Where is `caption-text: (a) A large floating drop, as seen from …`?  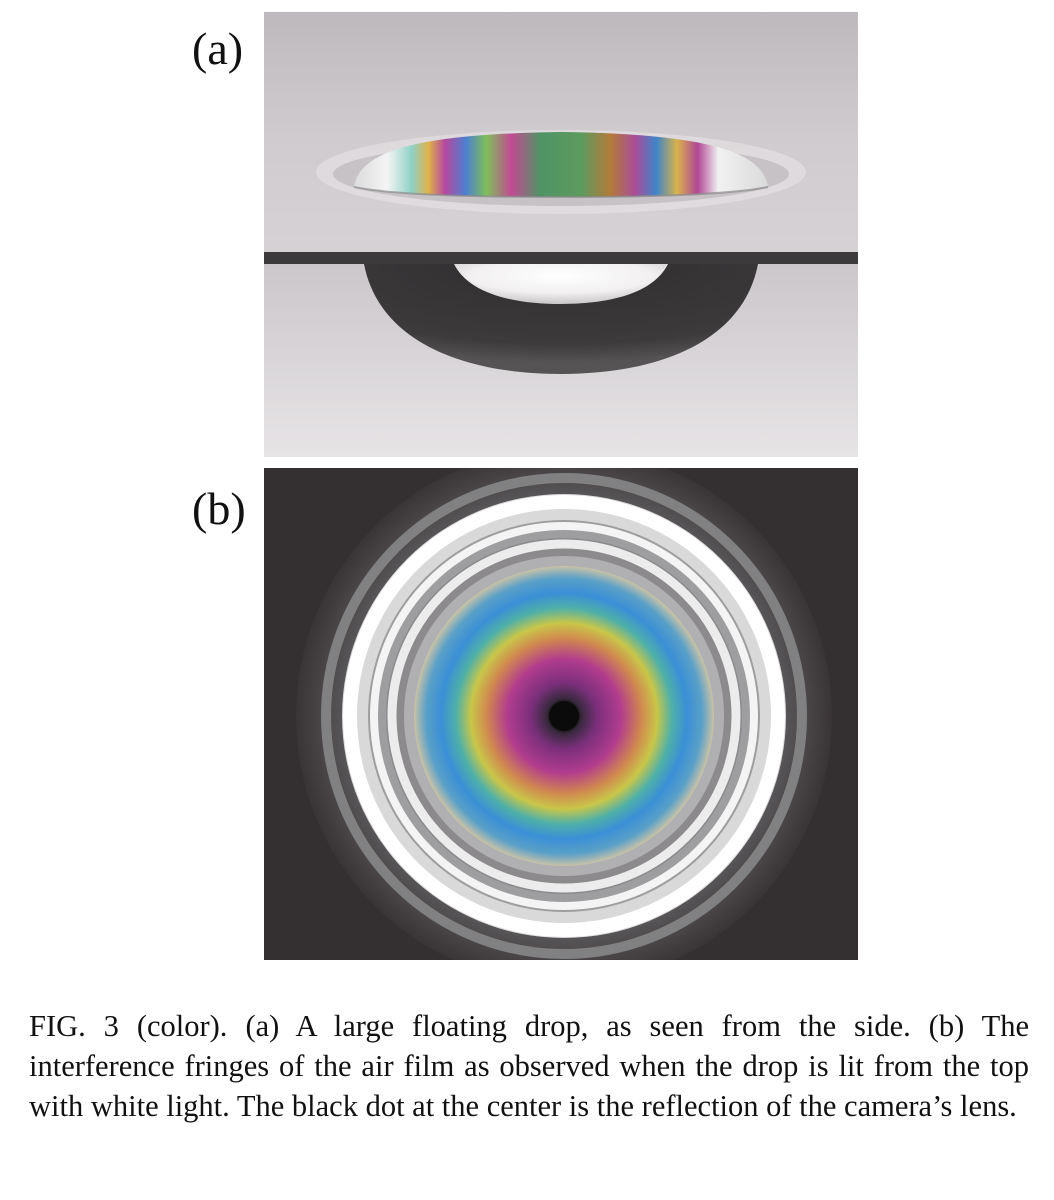 caption-text: (a) A large floating drop, as seen from … is located at coordinates (529, 1066).